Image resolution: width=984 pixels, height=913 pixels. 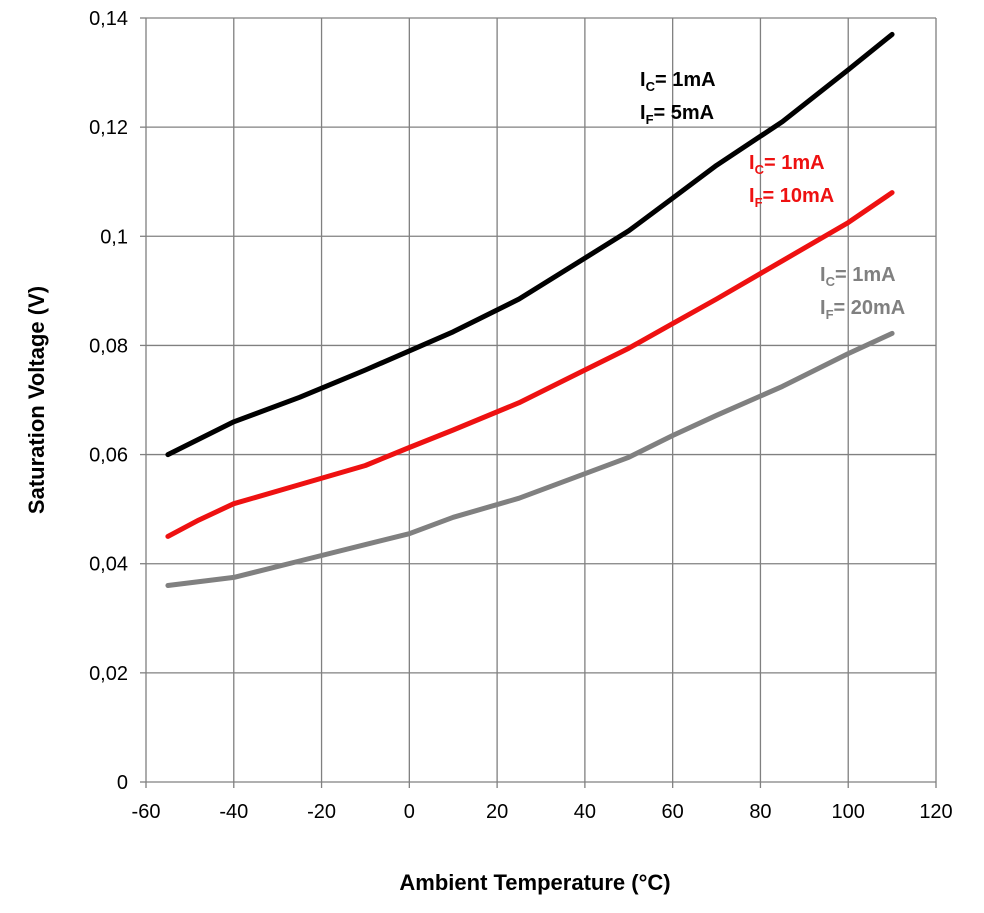 What do you see at coordinates (114, 237) in the screenshot?
I see `y-tick-label: 0,1` at bounding box center [114, 237].